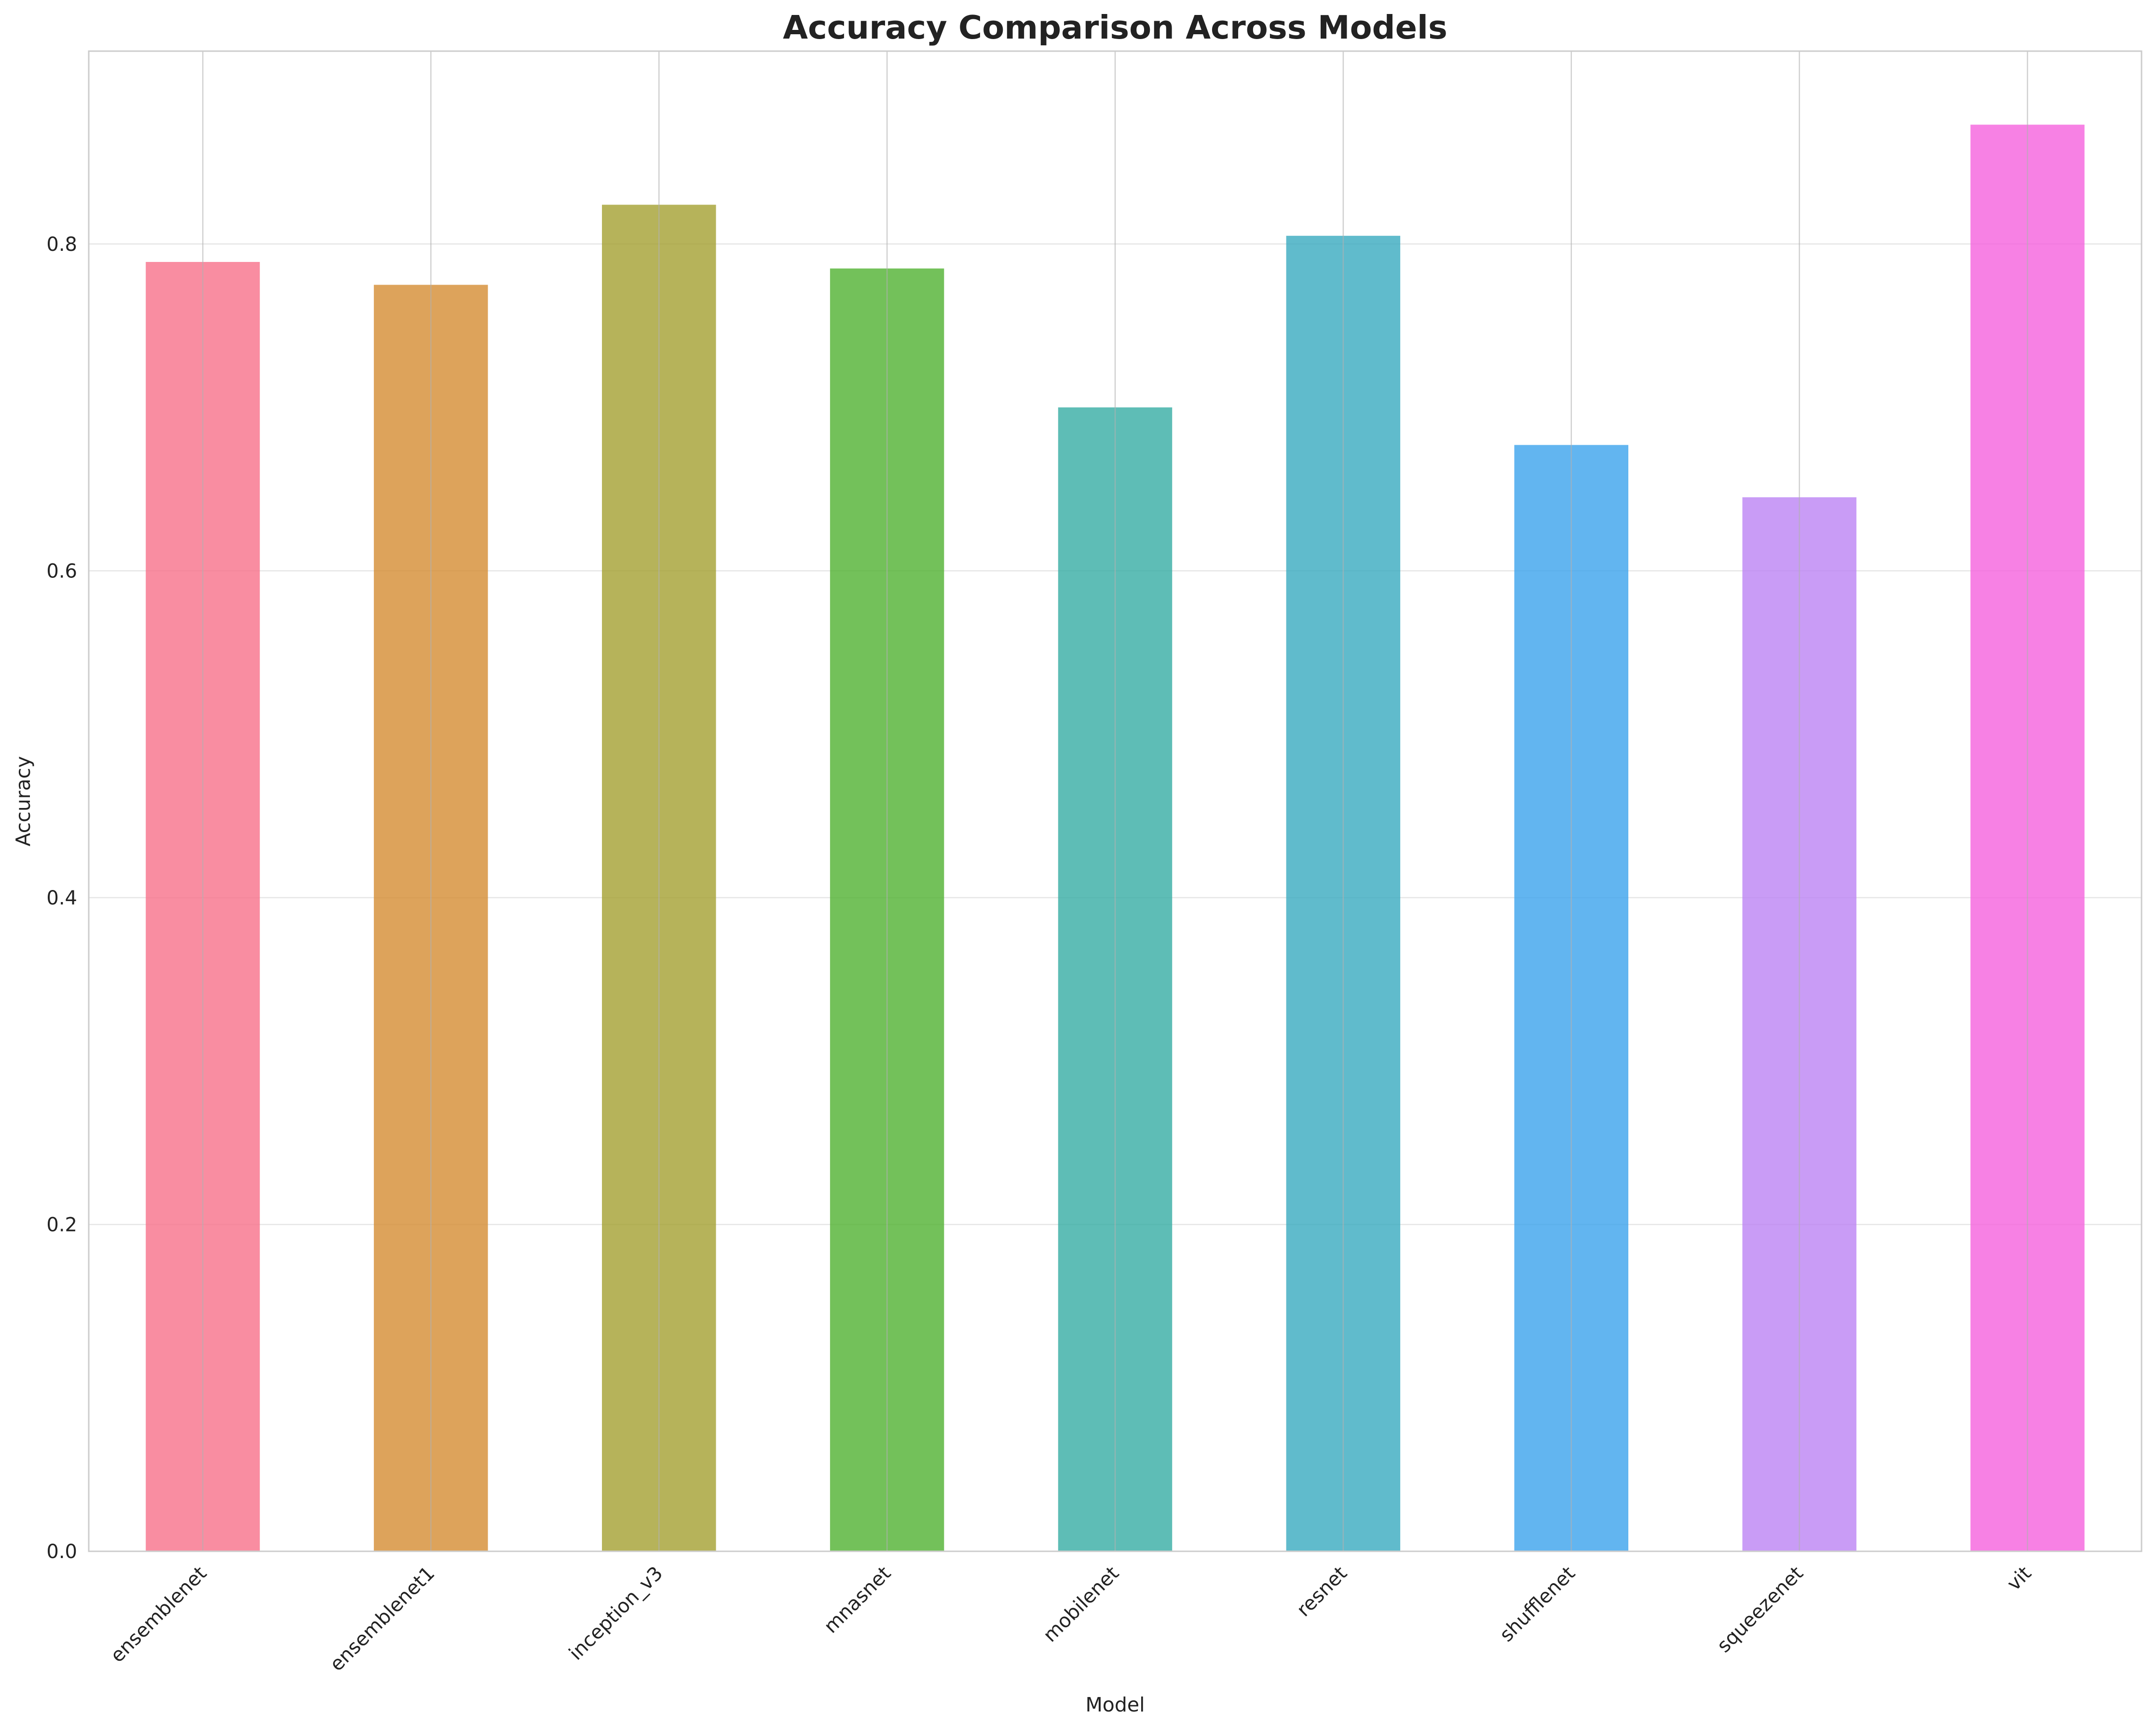 This screenshot has width=2156, height=1724. Describe the element at coordinates (61, 898) in the screenshot. I see `y-tick-label: 0.4` at that location.